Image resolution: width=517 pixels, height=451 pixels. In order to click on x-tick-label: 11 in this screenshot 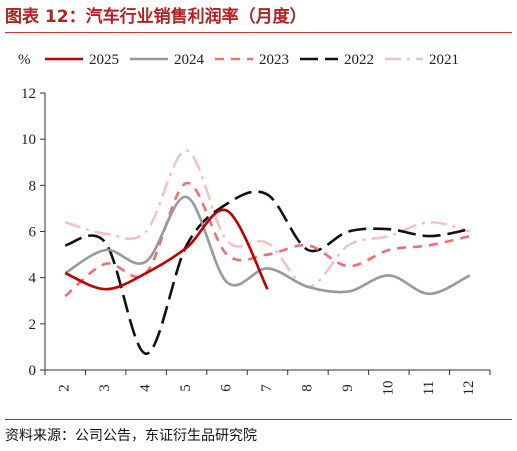, I will do `click(429, 388)`.